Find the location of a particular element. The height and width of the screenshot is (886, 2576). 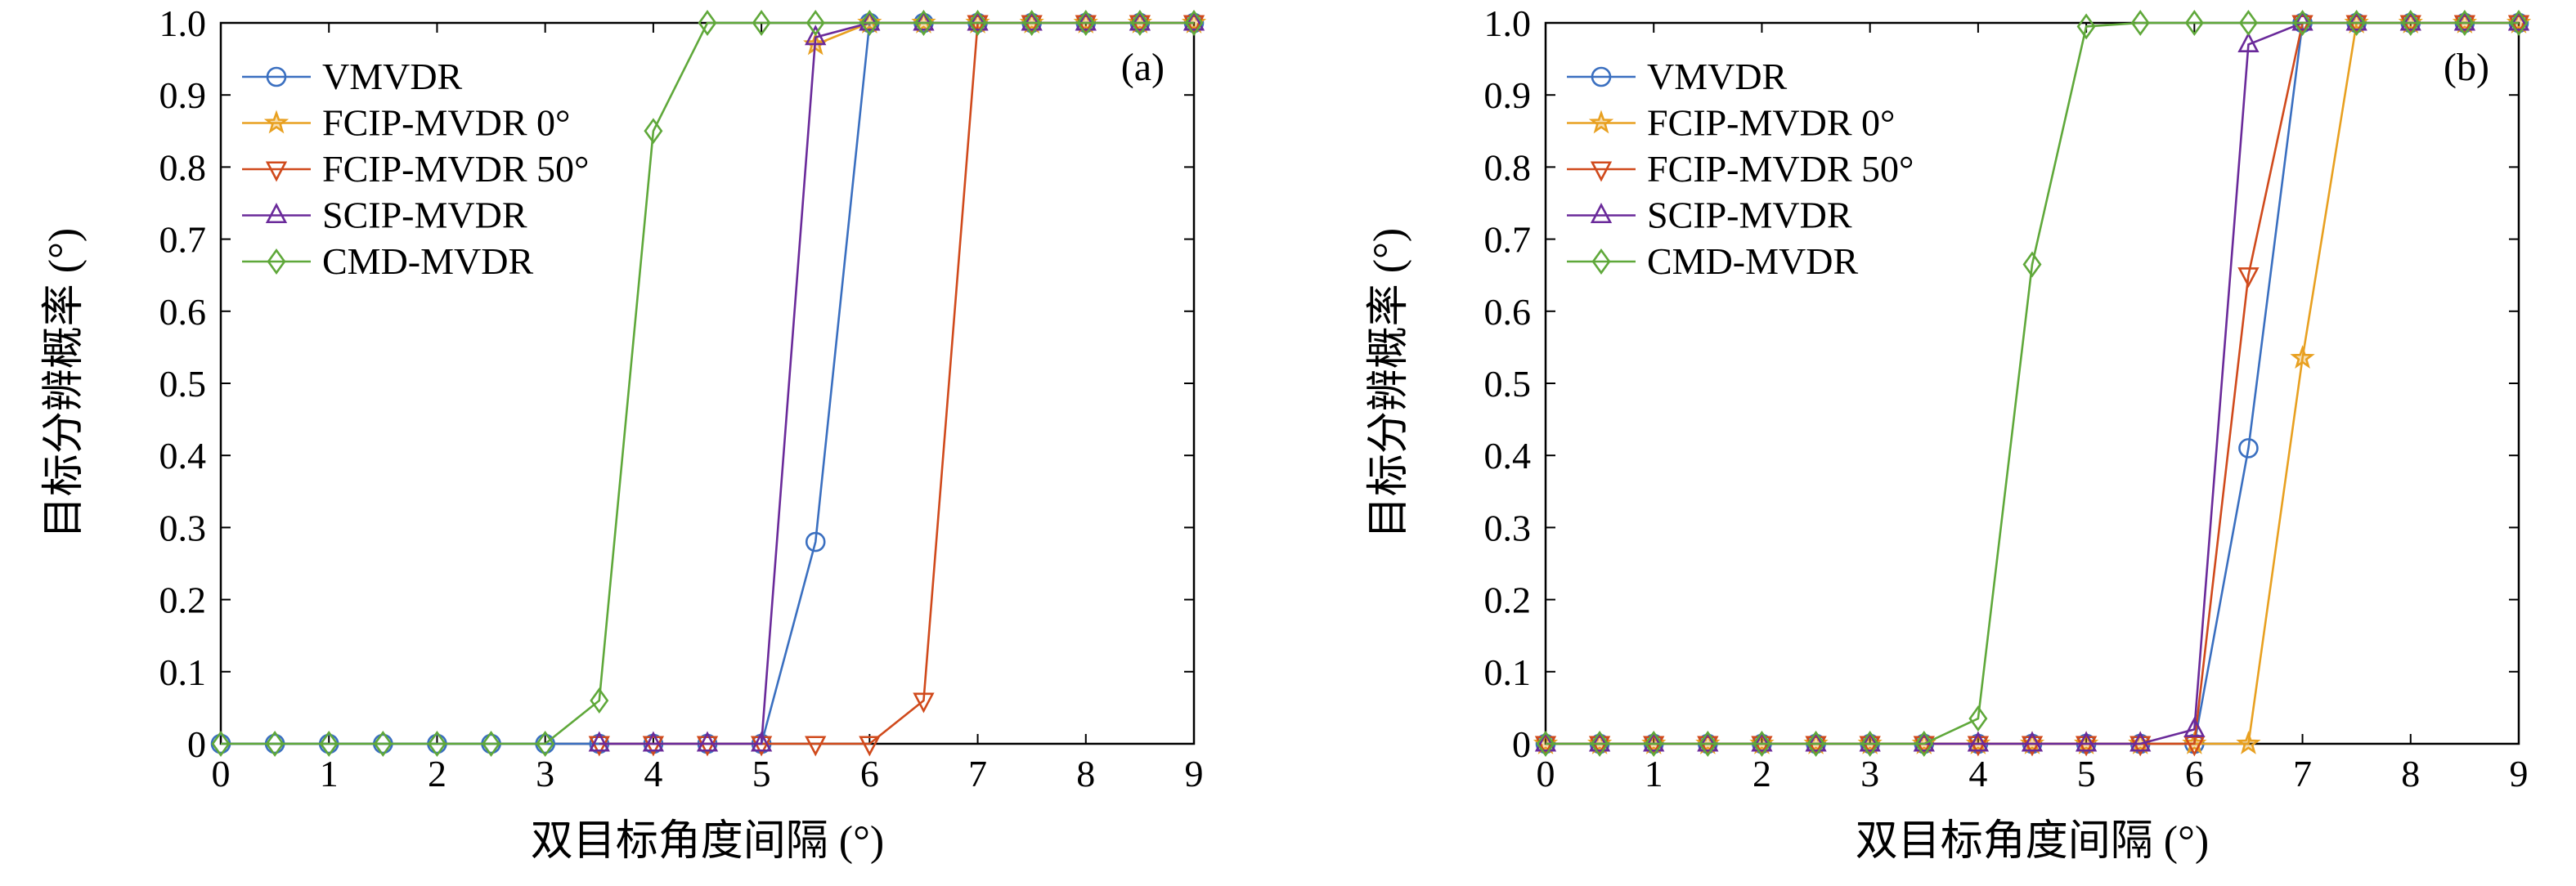

y-tick-label: 0.5 is located at coordinates (183, 384).